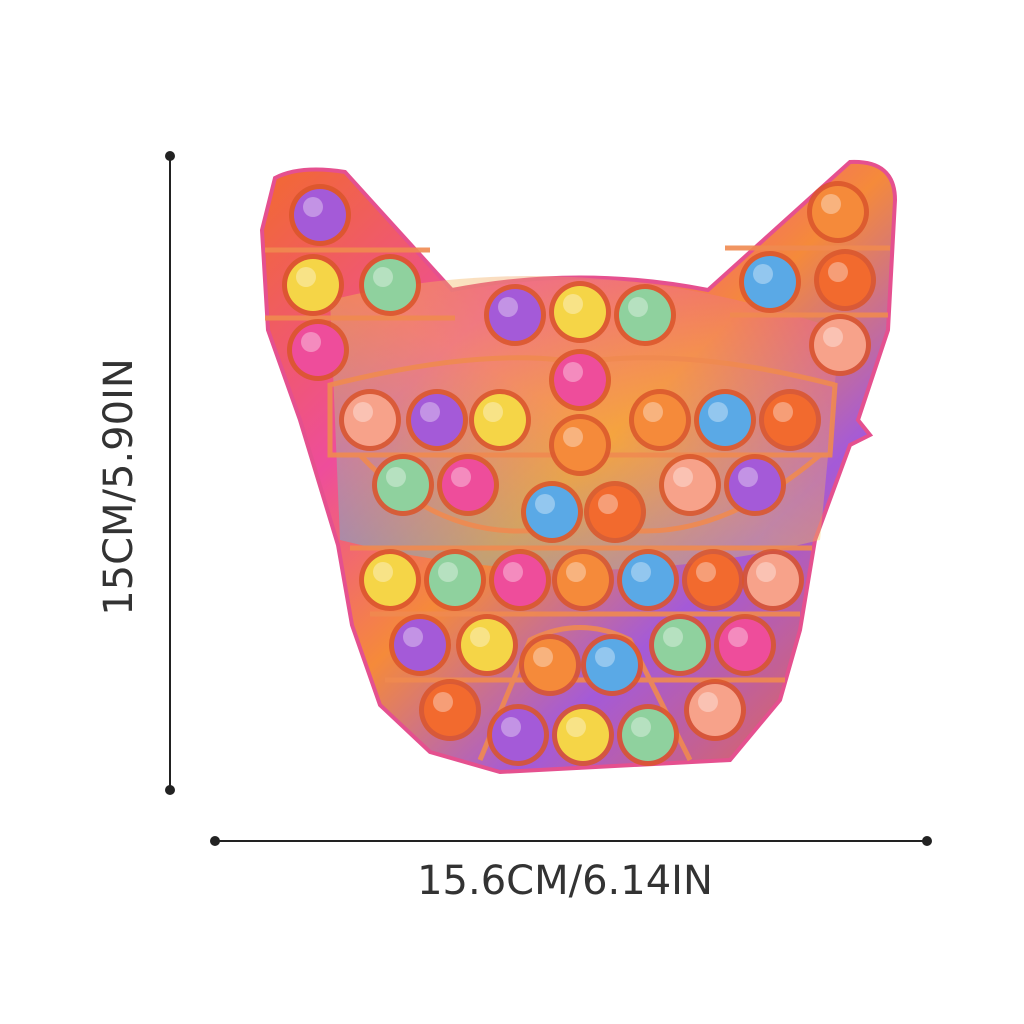 This screenshot has height=1024, width=1024. I want to click on width-dimension: 15.6CM/6.14IN, so click(571, 870).